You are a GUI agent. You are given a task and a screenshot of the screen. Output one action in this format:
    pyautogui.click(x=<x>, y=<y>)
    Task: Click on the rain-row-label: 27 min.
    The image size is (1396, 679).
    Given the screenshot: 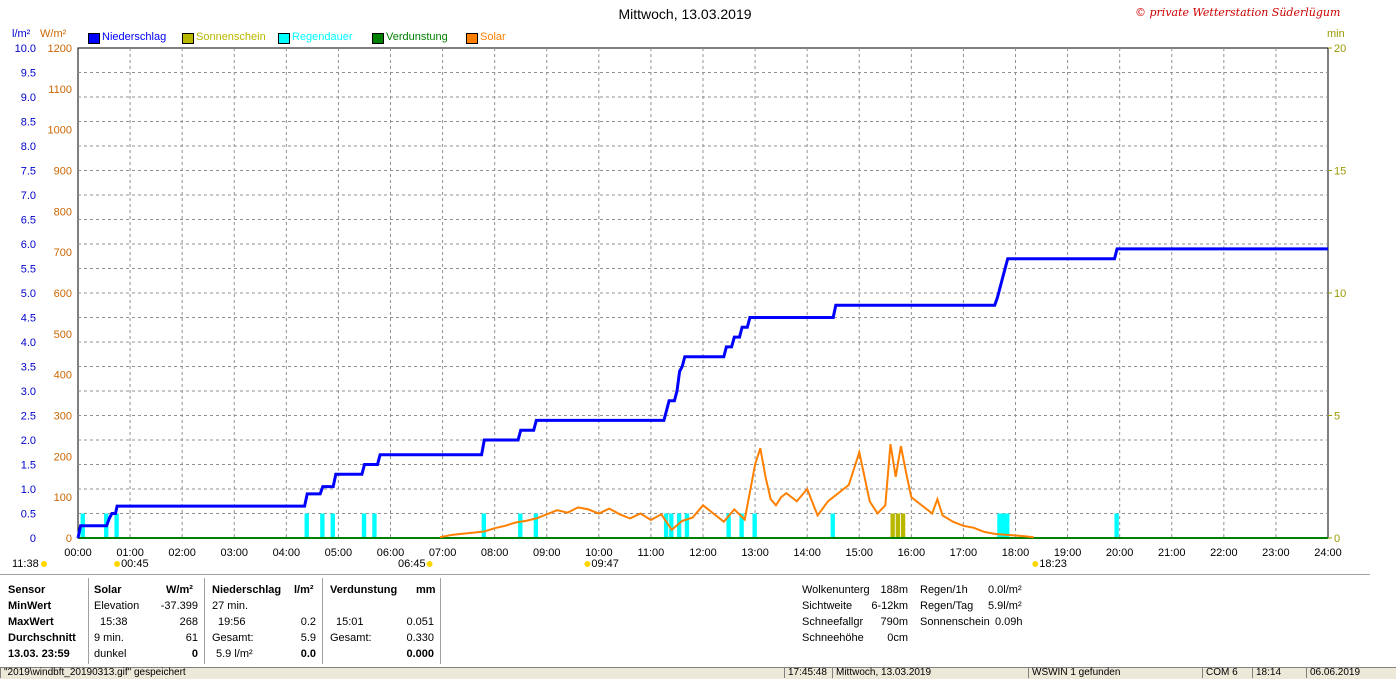 What is the action you would take?
    pyautogui.click(x=230, y=606)
    